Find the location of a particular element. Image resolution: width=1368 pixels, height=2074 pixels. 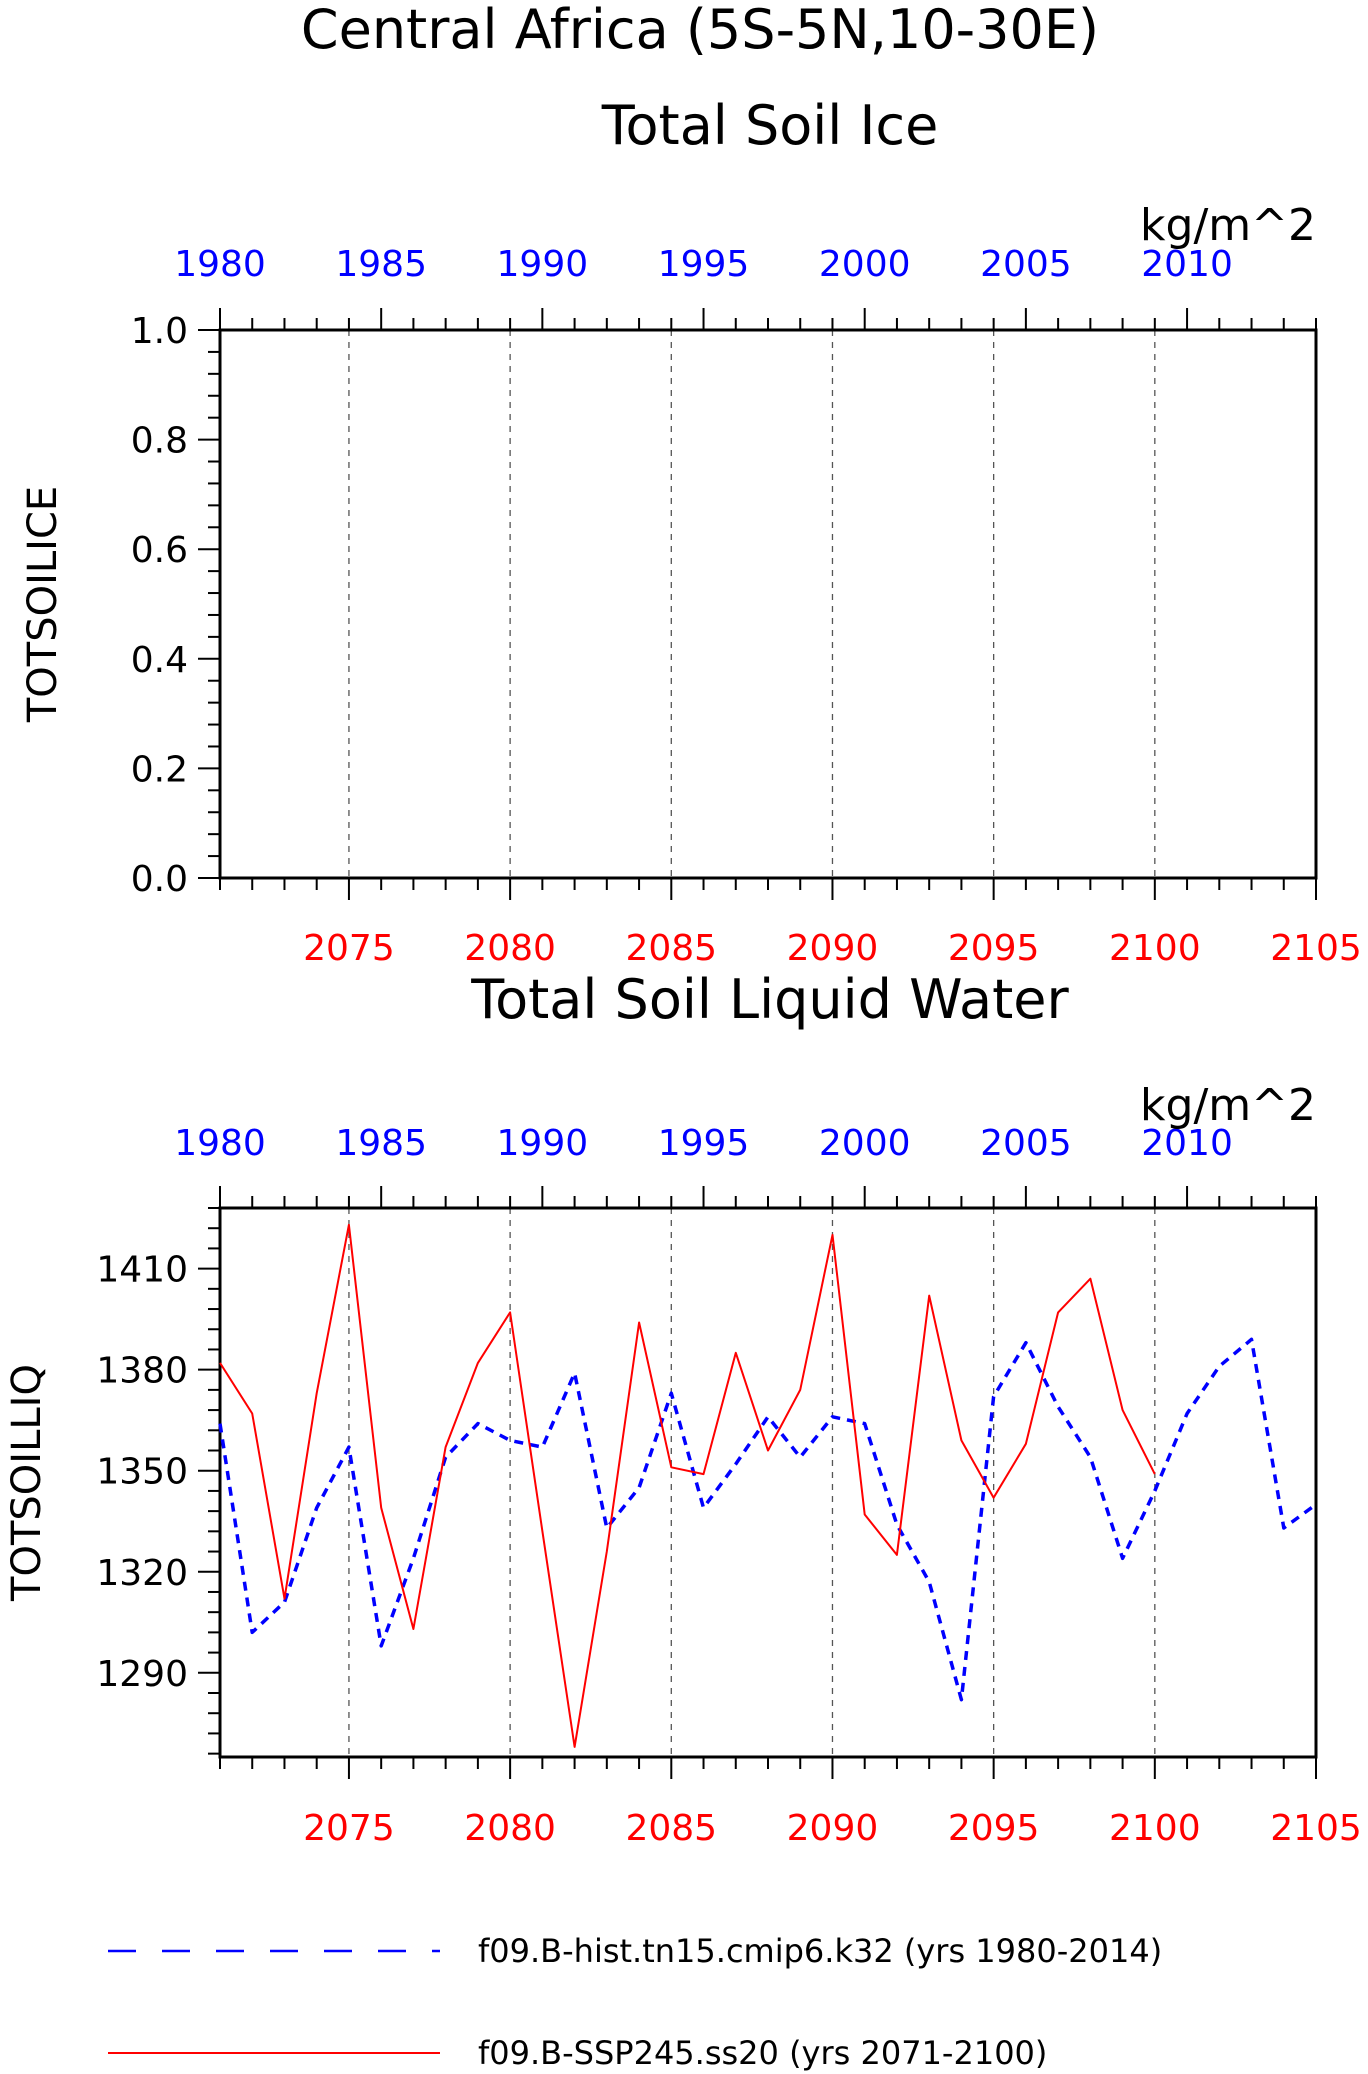

figure-title: Central Africa (5S-5N,10-30E) is located at coordinates (700, 30).